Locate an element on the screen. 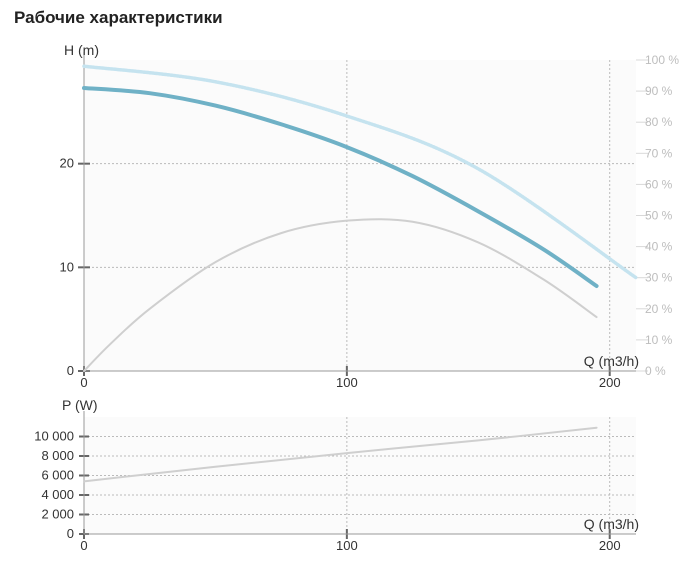 This screenshot has height=570, width=695. y2-tick-label: 10 % is located at coordinates (659, 340).